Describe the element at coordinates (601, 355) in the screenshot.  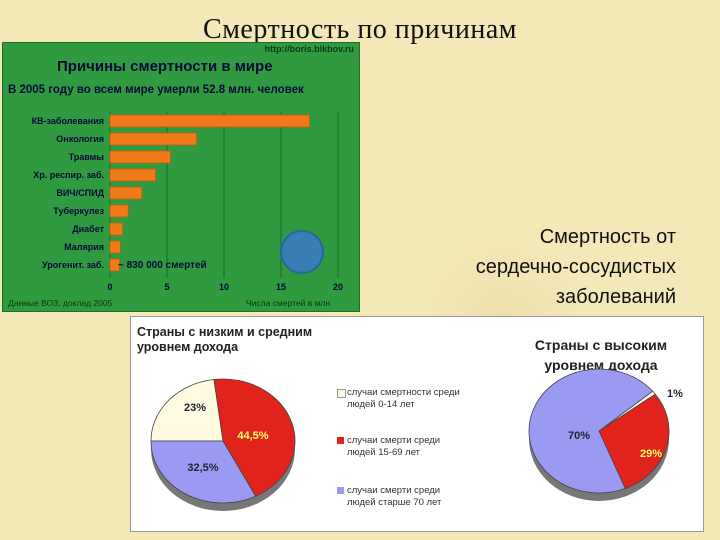
I see `pie-right-title: Страны с высоким уровнем дохода` at that location.